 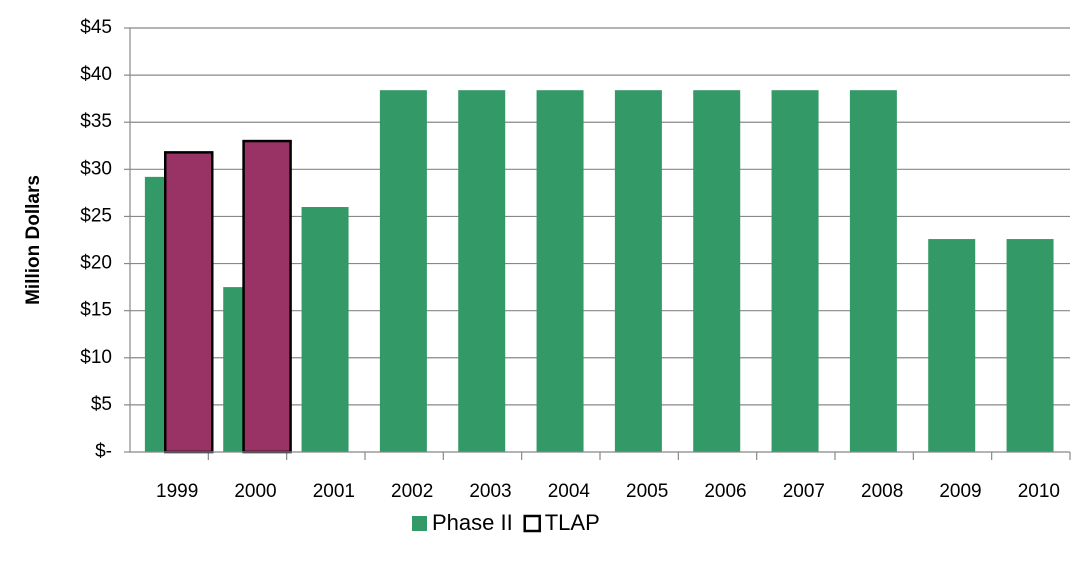 What do you see at coordinates (96, 310) in the screenshot?
I see `y-tick-label: $15` at bounding box center [96, 310].